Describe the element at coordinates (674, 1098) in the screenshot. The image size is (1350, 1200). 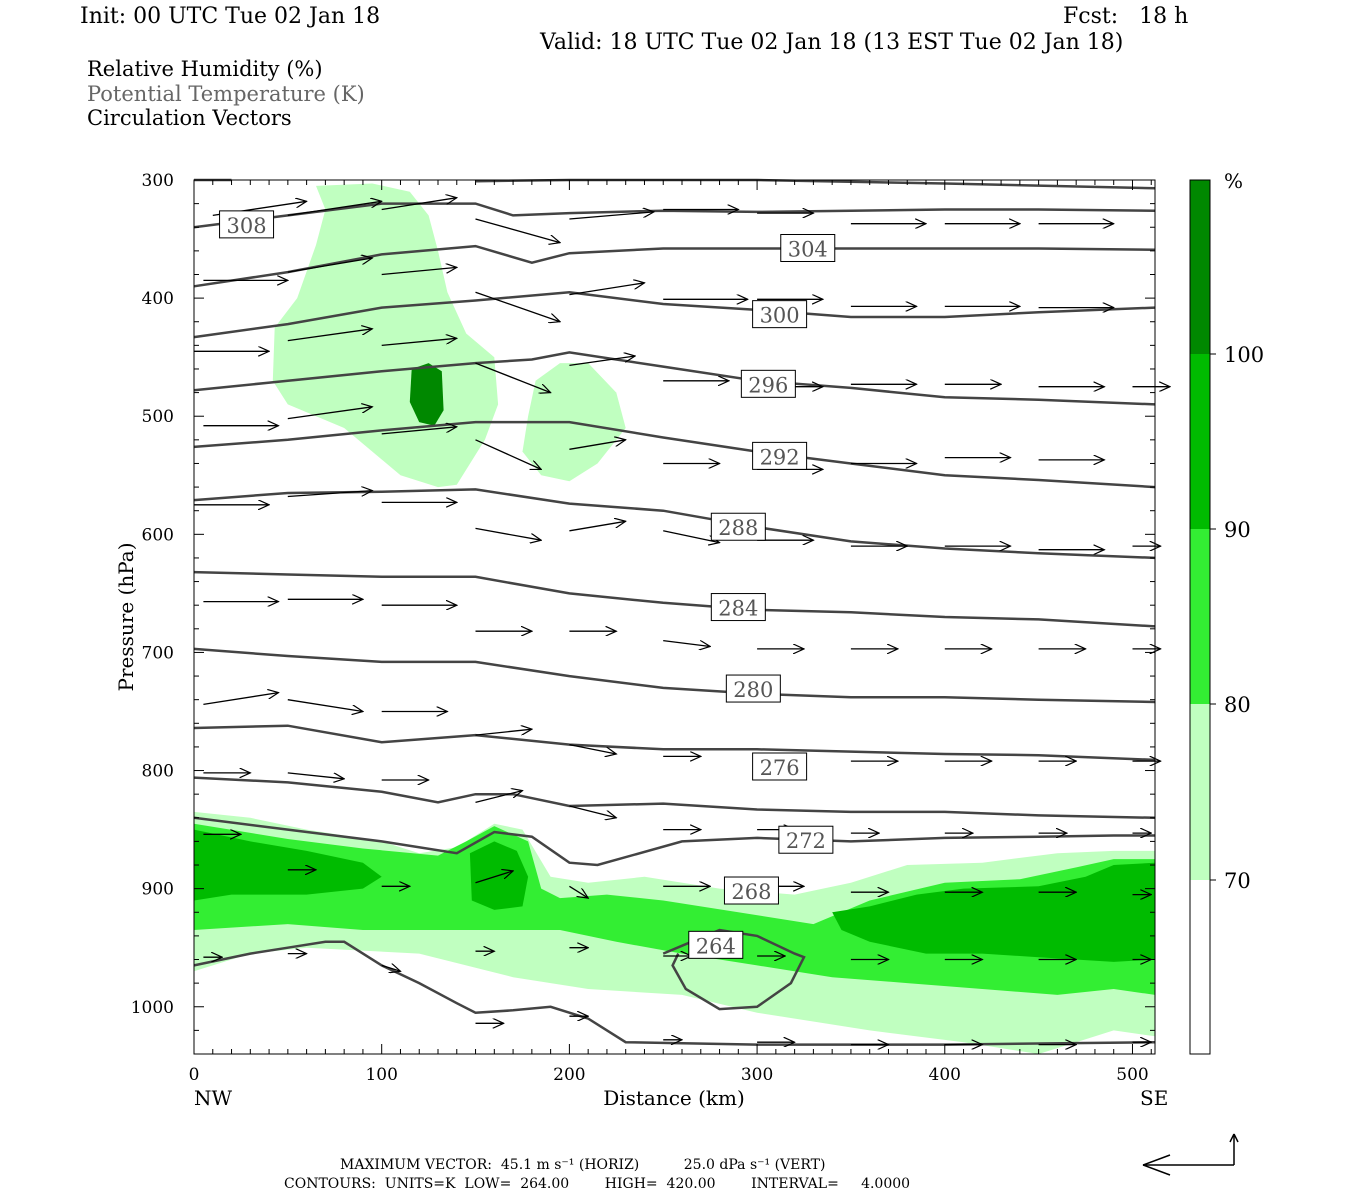
I see `x-axis-title: Distance (km)` at that location.